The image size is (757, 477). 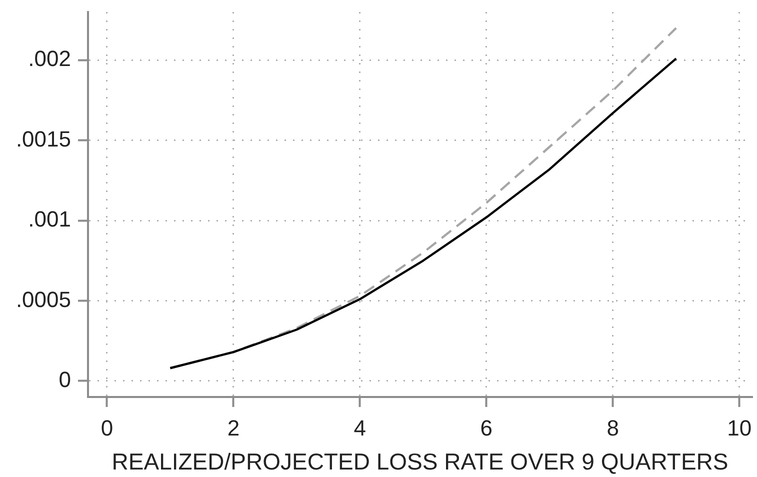 I want to click on x-tick-label: 10, so click(x=739, y=427).